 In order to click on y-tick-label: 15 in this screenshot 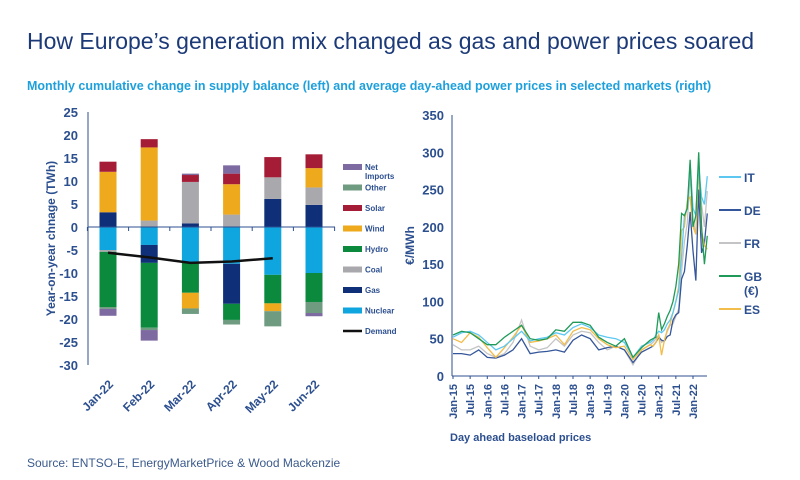, I will do `click(71, 158)`.